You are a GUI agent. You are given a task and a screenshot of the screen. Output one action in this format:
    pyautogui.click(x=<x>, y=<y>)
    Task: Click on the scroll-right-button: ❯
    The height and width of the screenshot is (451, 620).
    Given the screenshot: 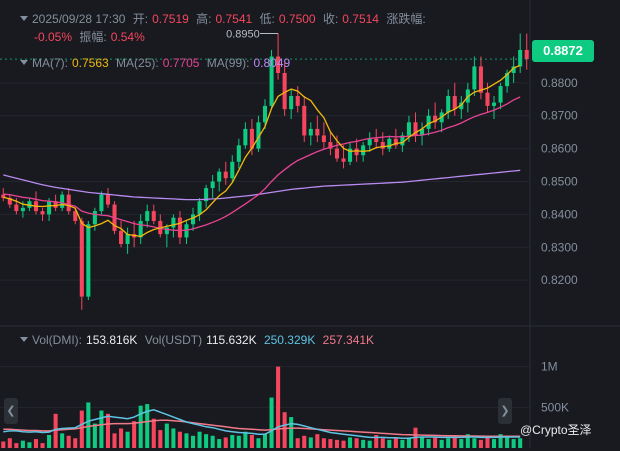 What is the action you would take?
    pyautogui.click(x=505, y=411)
    